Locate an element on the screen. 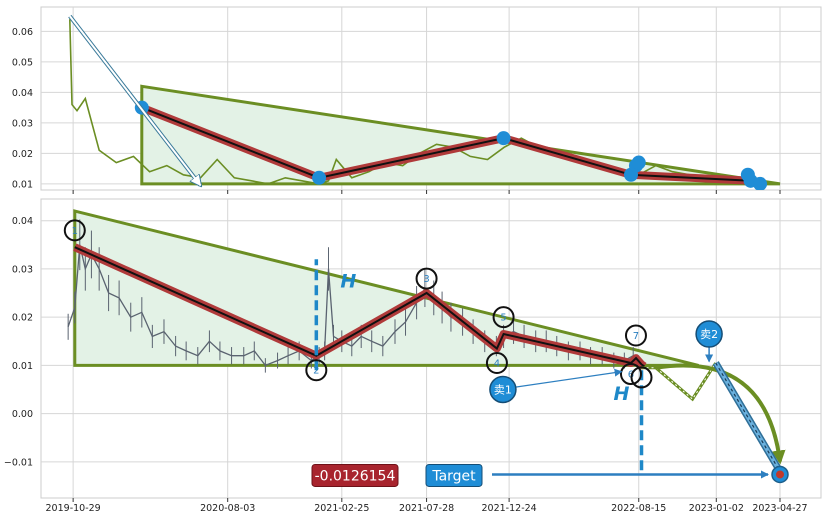  bottom-y-tick-label: −0.01 is located at coordinates (18, 462).